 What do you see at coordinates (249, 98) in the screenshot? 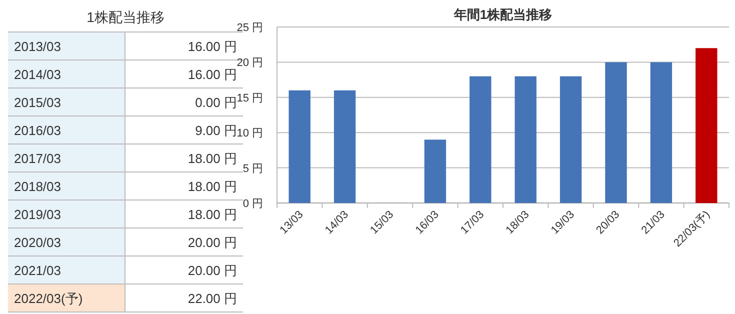
I see `y-tick-label: 15 円` at bounding box center [249, 98].